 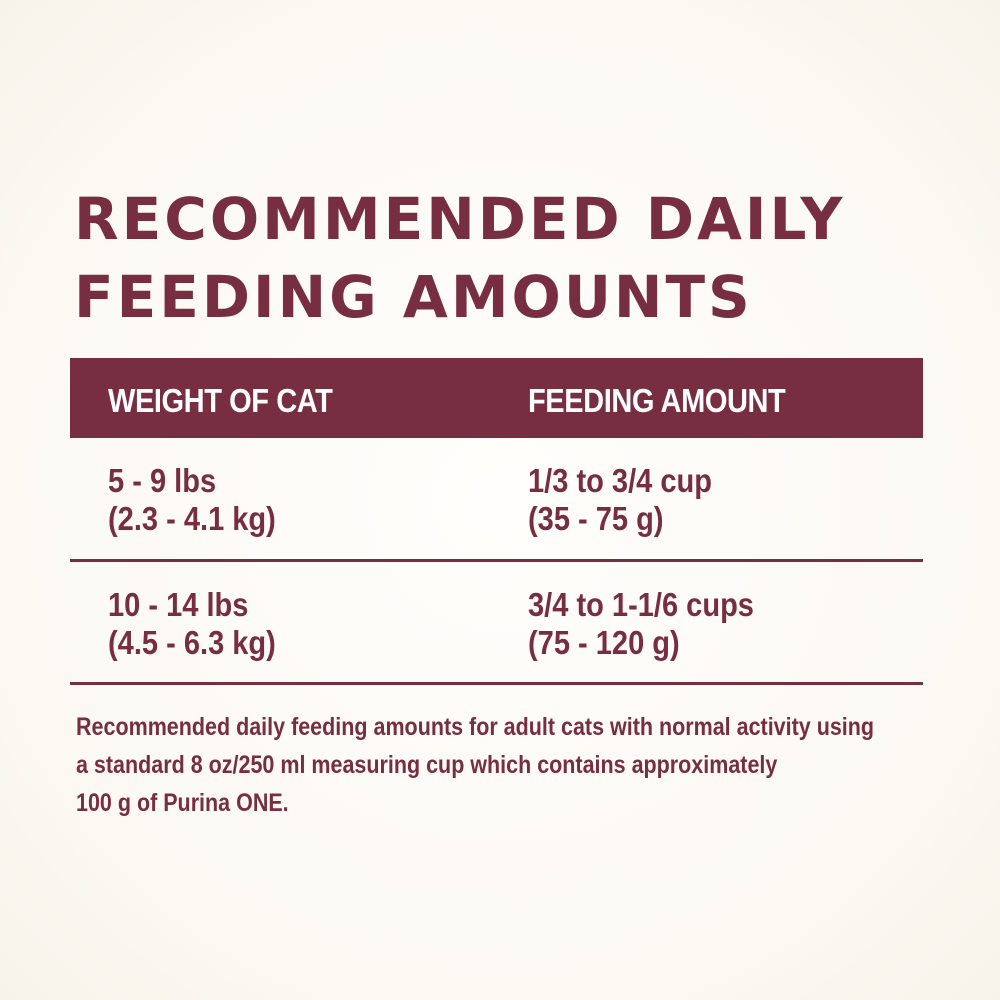 I want to click on table-header: WEIGHT OF CAT FEEDING AMOUNT, so click(x=496, y=398).